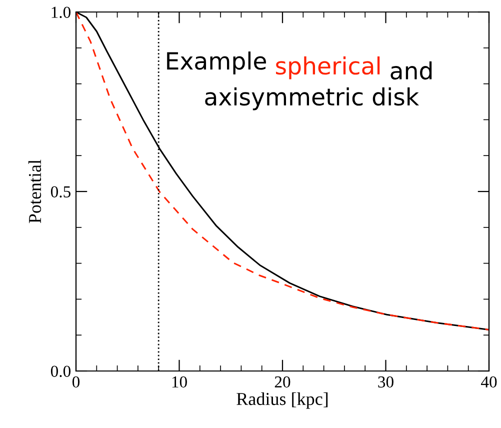  Describe the element at coordinates (216, 63) in the screenshot. I see `annotation: Example` at that location.